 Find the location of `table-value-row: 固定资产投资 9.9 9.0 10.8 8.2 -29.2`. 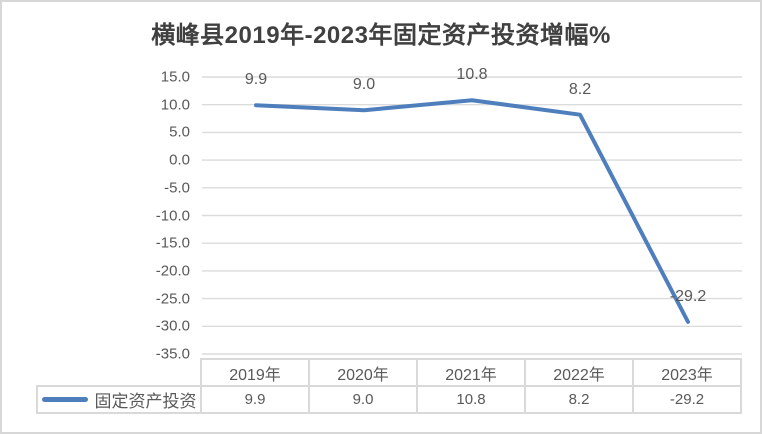

table-value-row: 固定资产投资 9.9 9.0 10.8 8.2 -29.2 is located at coordinates (389, 399).